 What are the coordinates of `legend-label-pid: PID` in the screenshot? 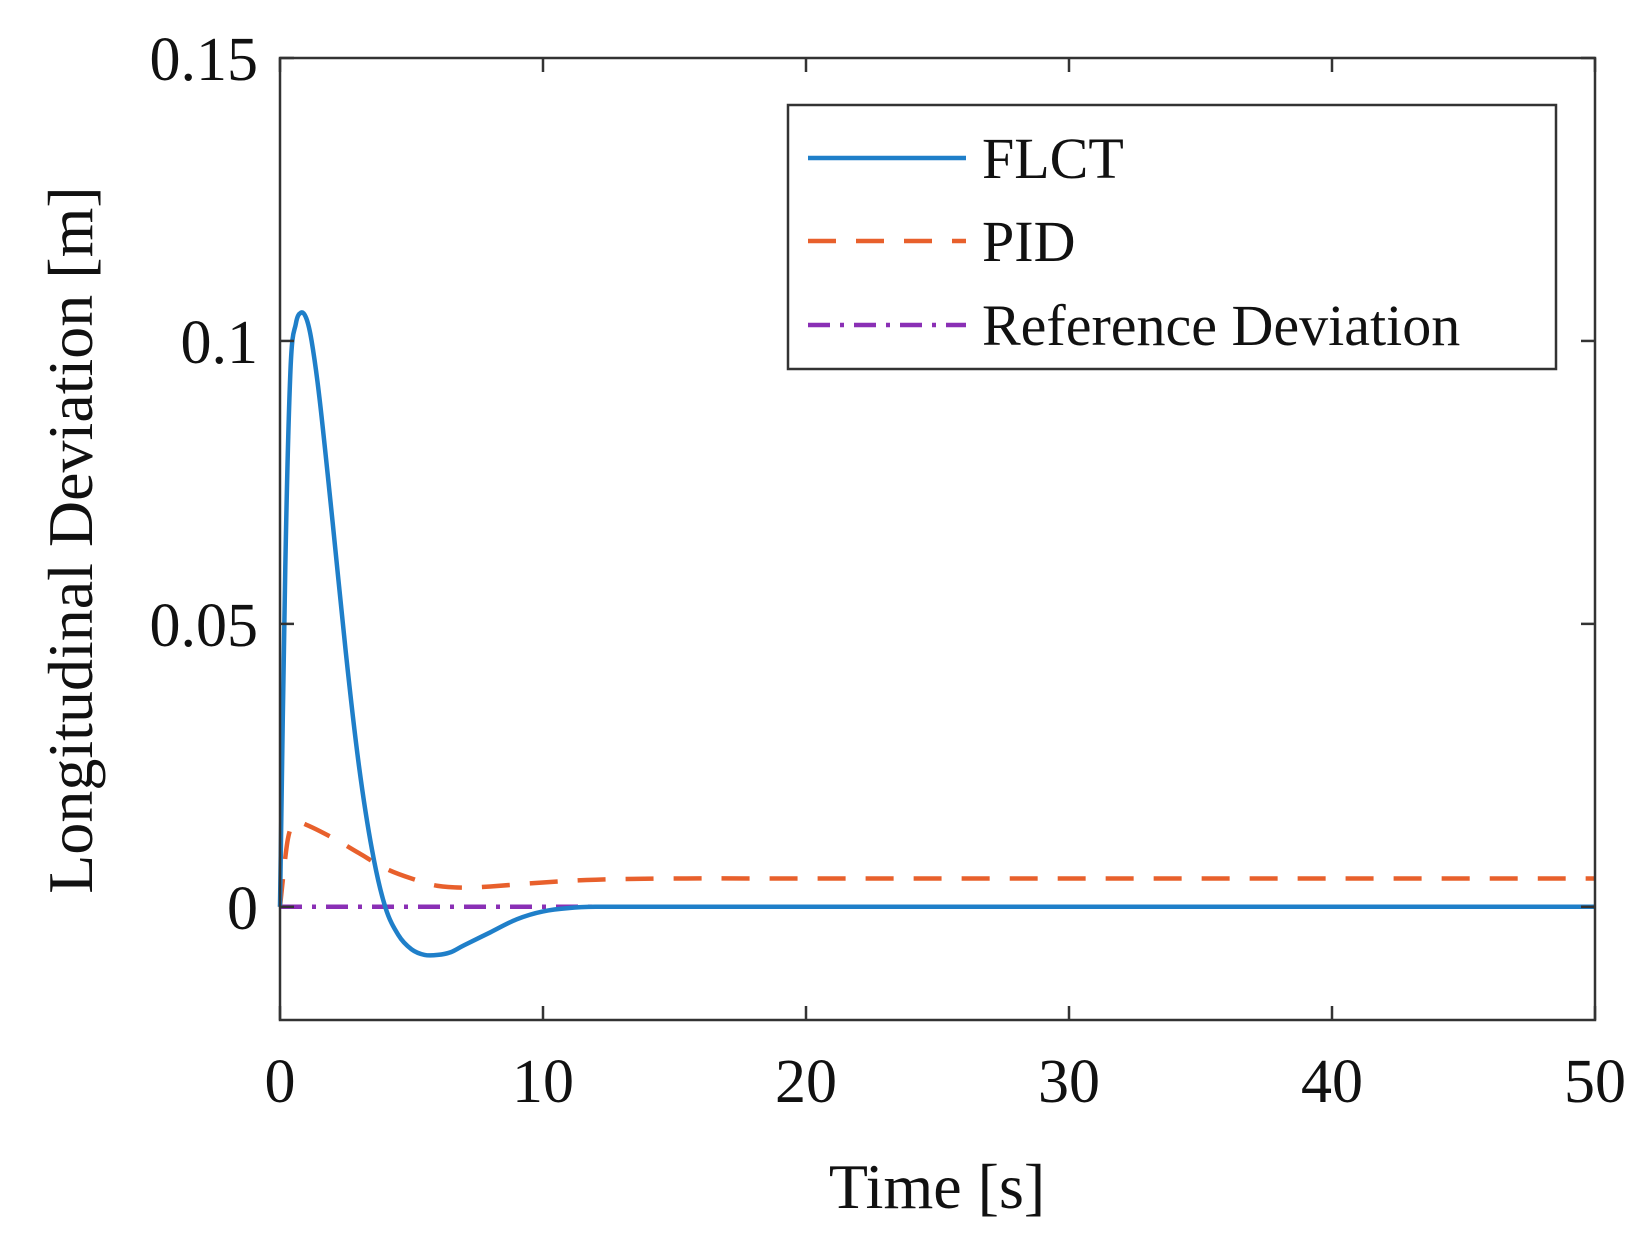 It's located at (1028, 241).